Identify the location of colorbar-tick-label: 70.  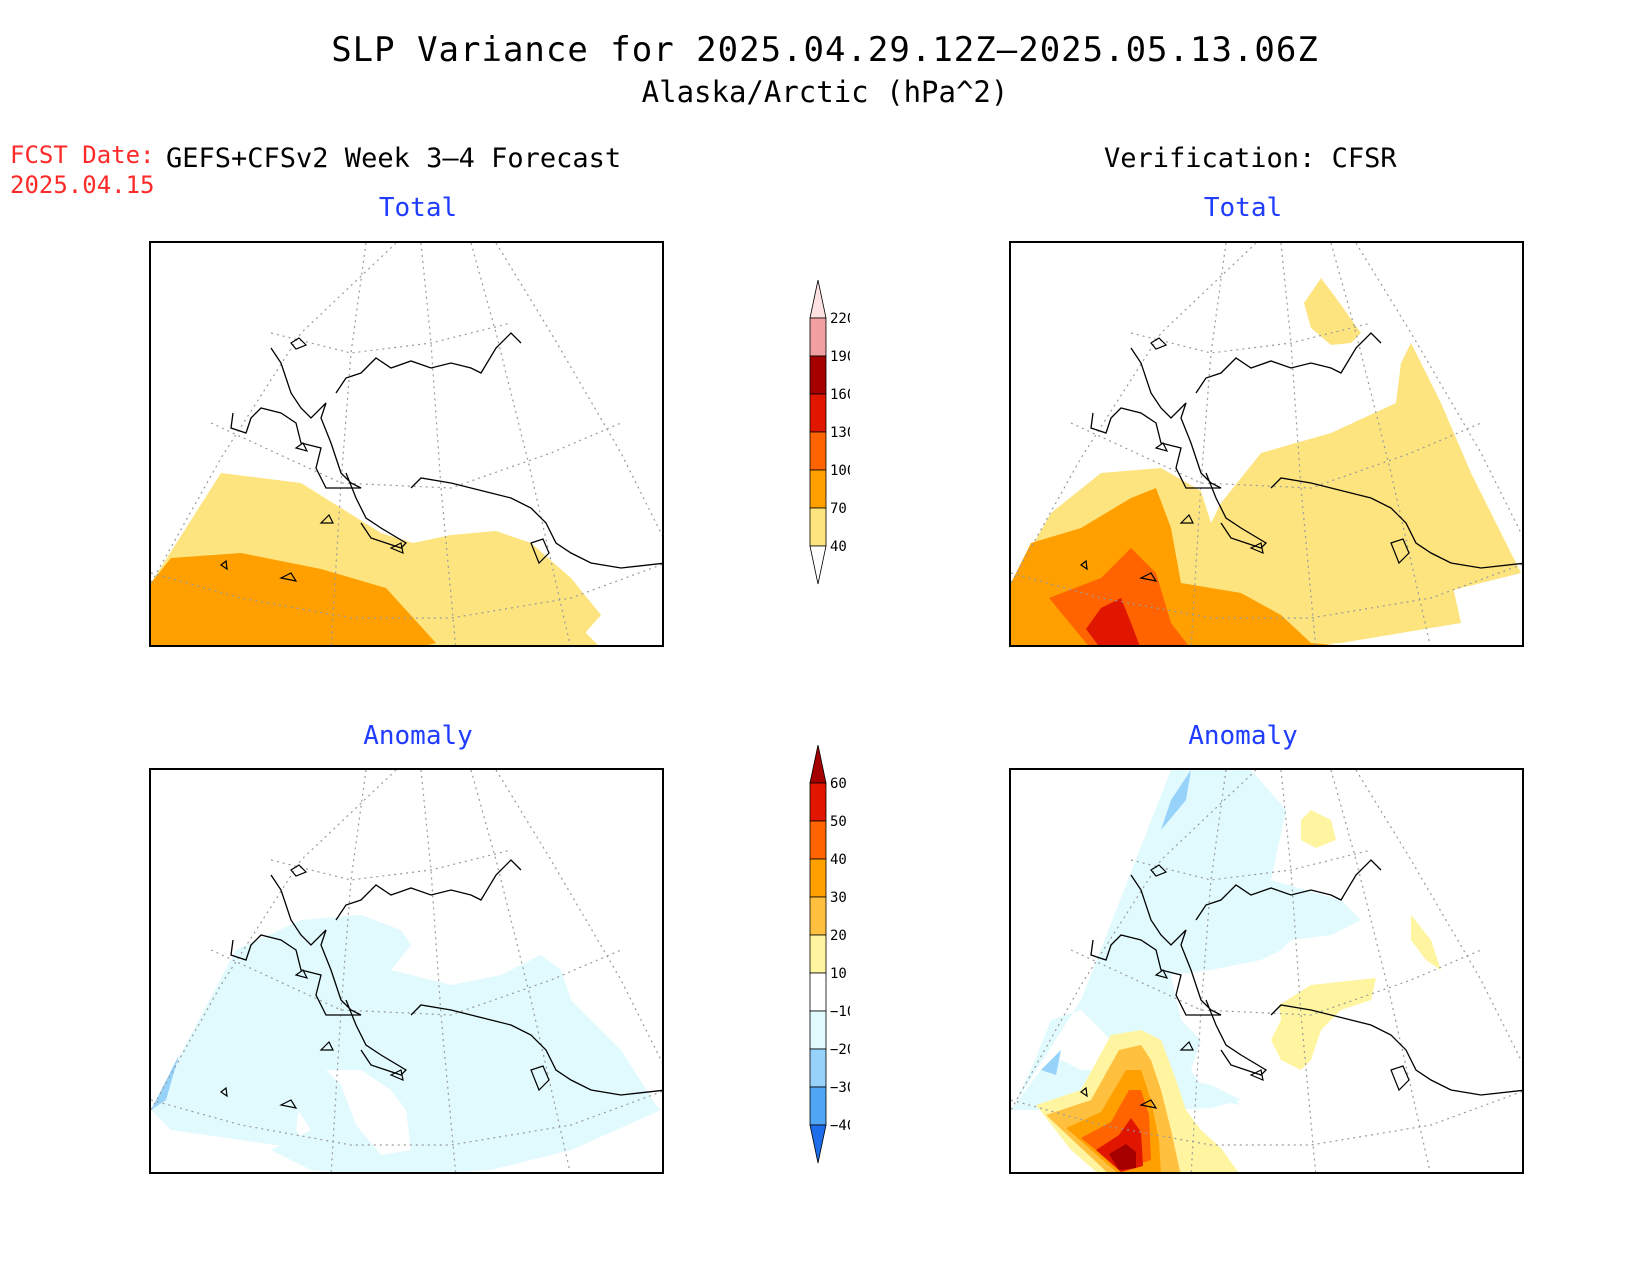
(838, 509).